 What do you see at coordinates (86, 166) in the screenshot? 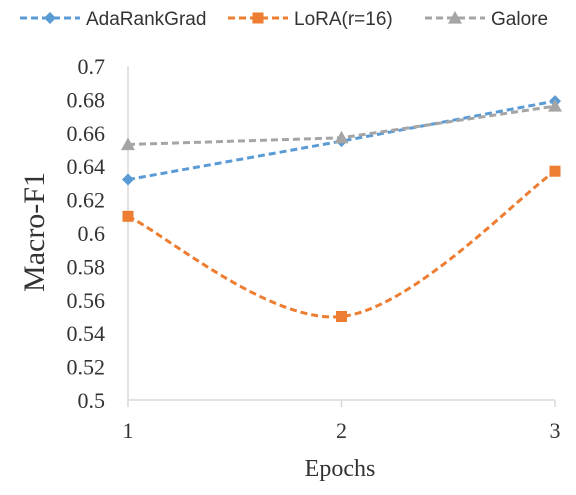
I see `y-tick-label: 0.64` at bounding box center [86, 166].